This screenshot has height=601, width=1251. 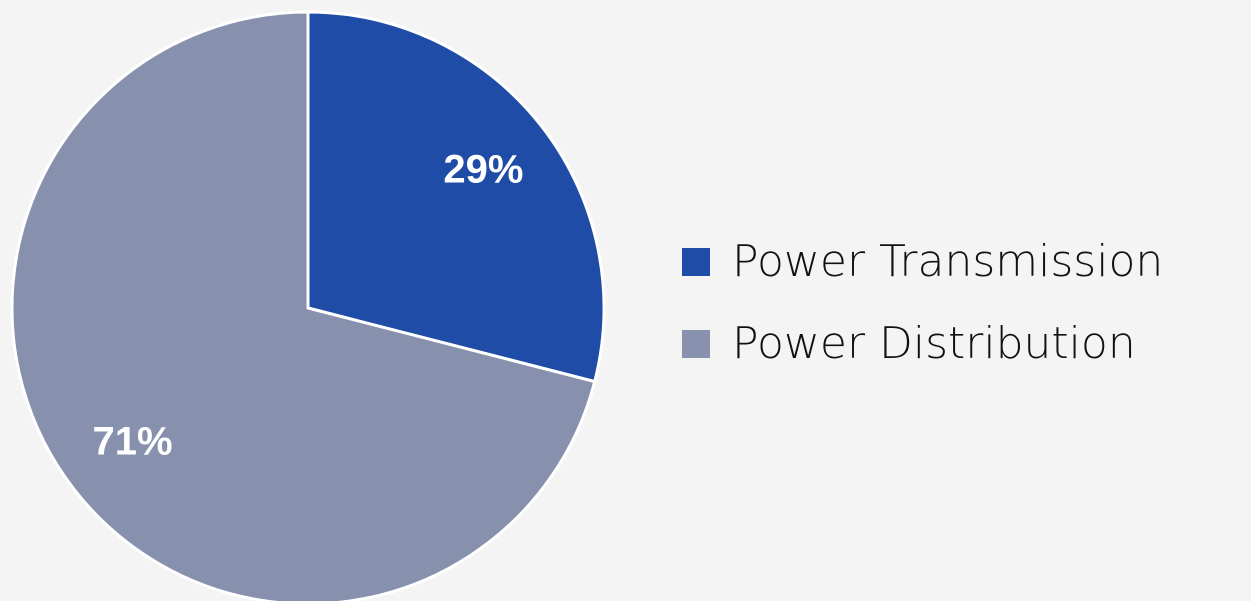 I want to click on pie-slice, so click(x=456, y=197).